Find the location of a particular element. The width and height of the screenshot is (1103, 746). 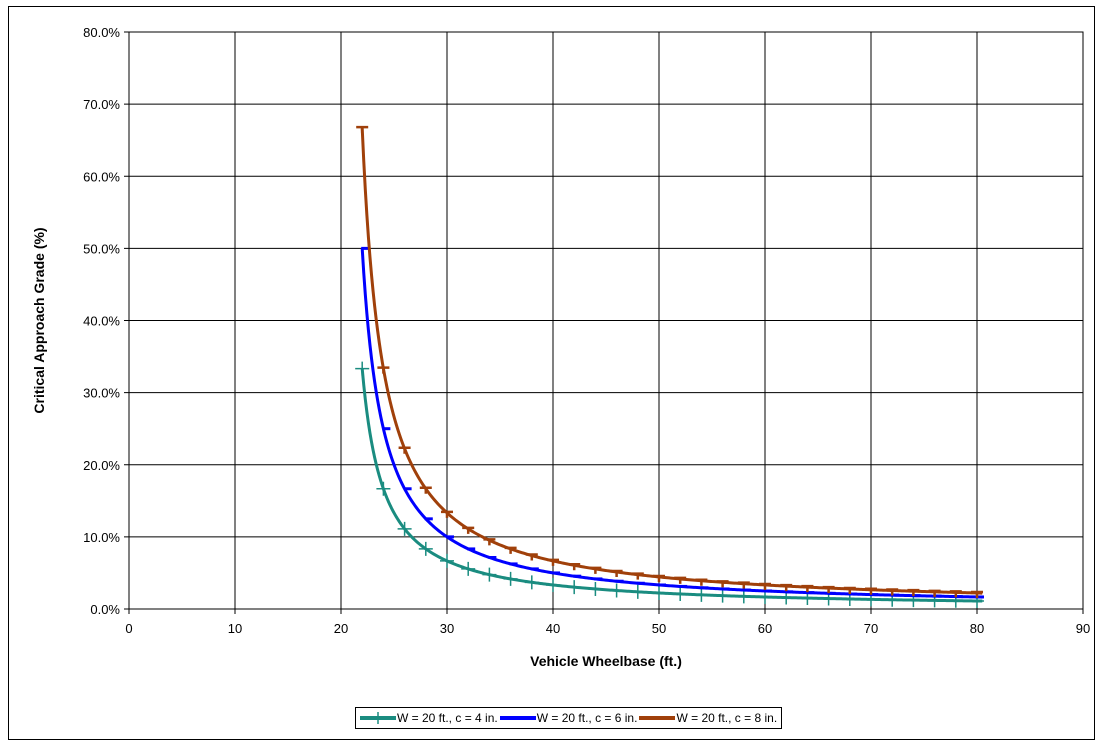

y-tick-label: 0.0% is located at coordinates (105, 609).